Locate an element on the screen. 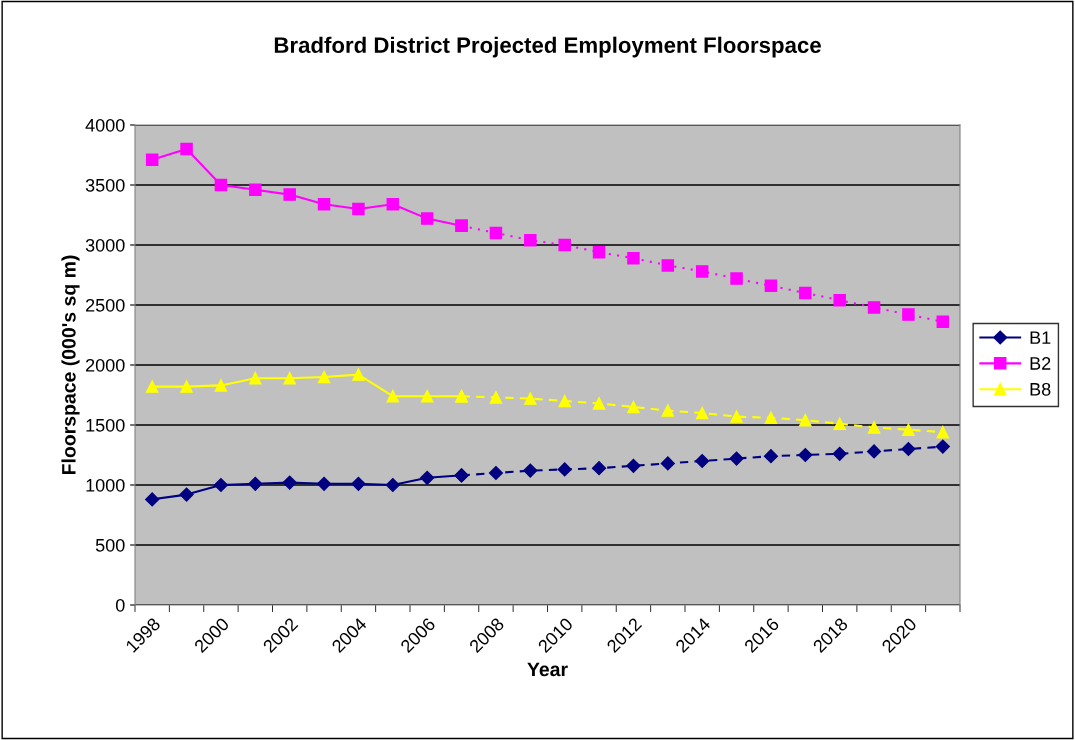  legend-label: B1 is located at coordinates (1040, 337).